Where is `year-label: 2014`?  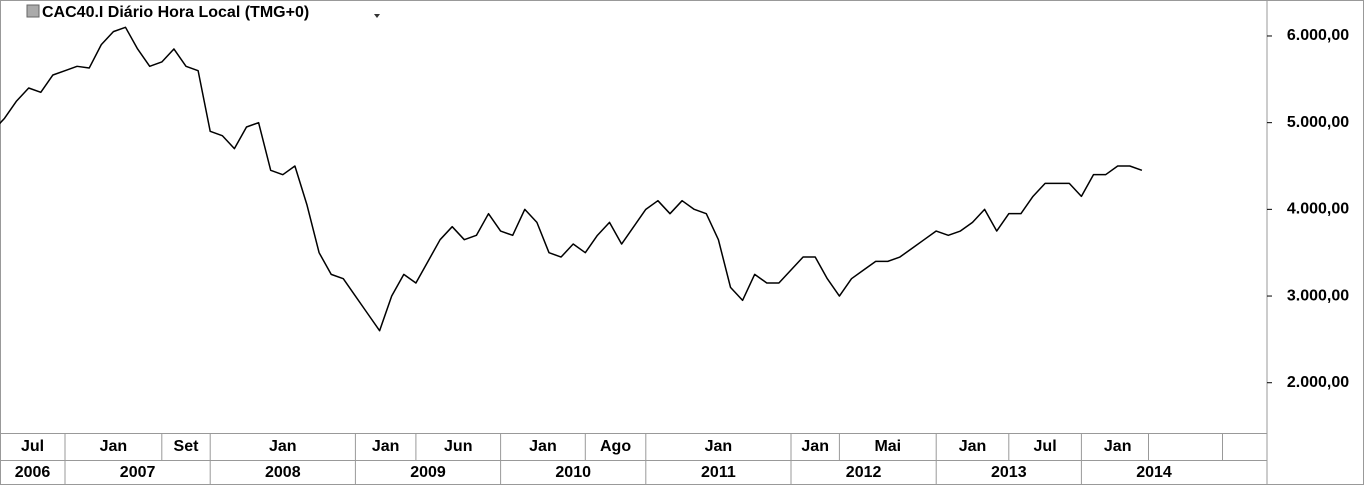 year-label: 2014 is located at coordinates (1154, 472).